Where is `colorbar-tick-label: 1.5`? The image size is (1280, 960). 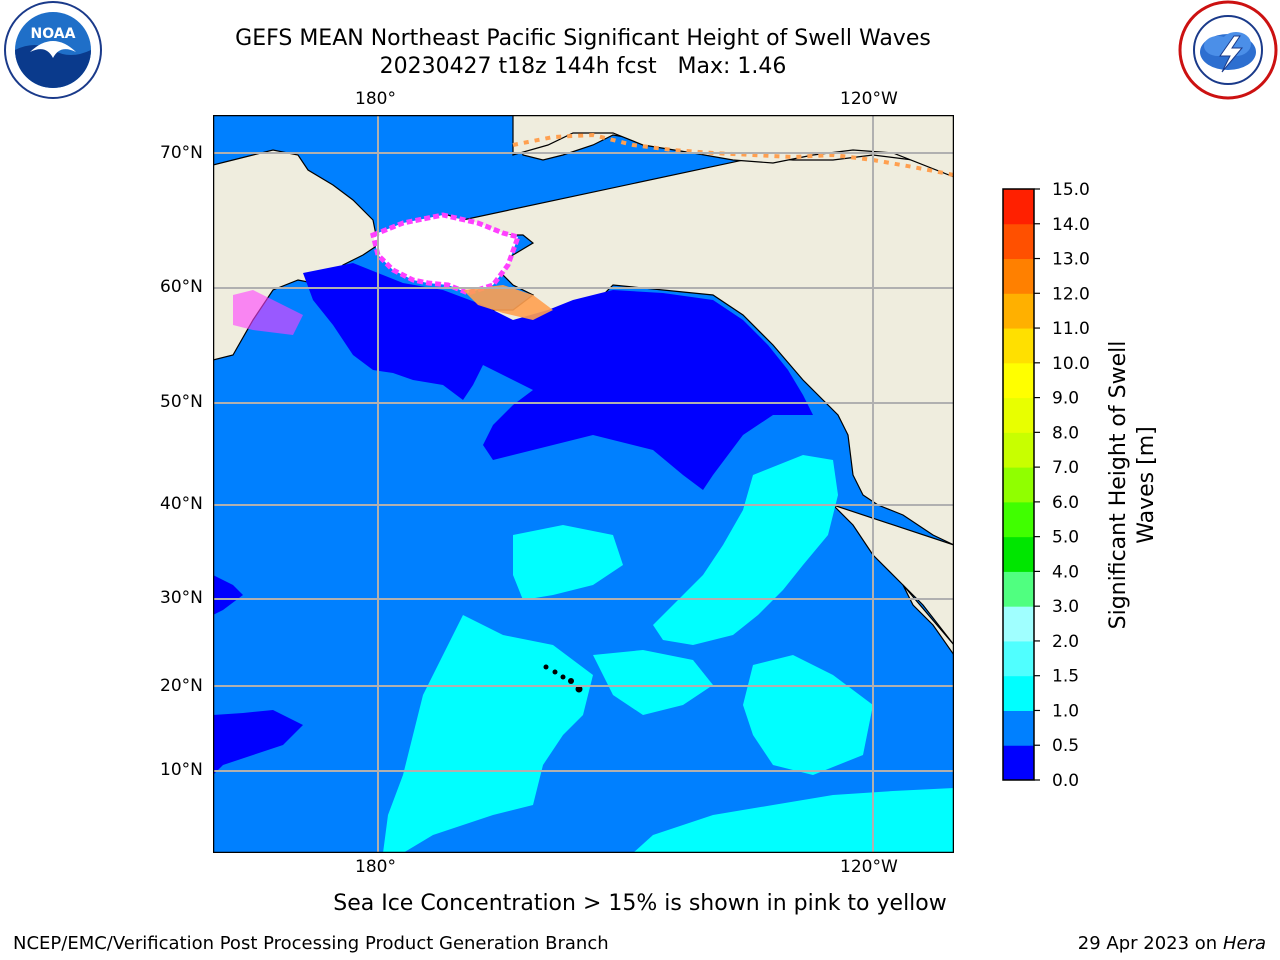 colorbar-tick-label: 1.5 is located at coordinates (1065, 677).